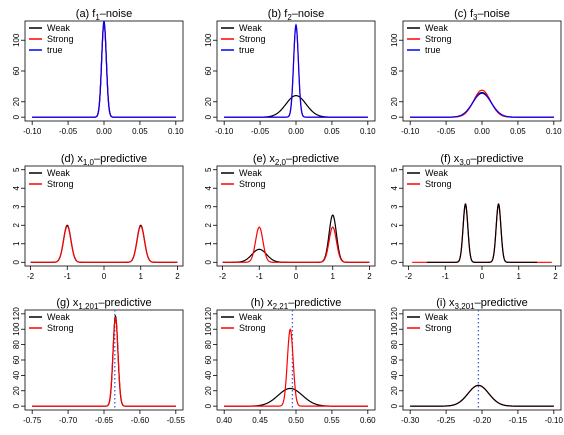  What do you see at coordinates (481, 160) in the screenshot?
I see `panel-title: (f) x3,0–predictive` at bounding box center [481, 160].